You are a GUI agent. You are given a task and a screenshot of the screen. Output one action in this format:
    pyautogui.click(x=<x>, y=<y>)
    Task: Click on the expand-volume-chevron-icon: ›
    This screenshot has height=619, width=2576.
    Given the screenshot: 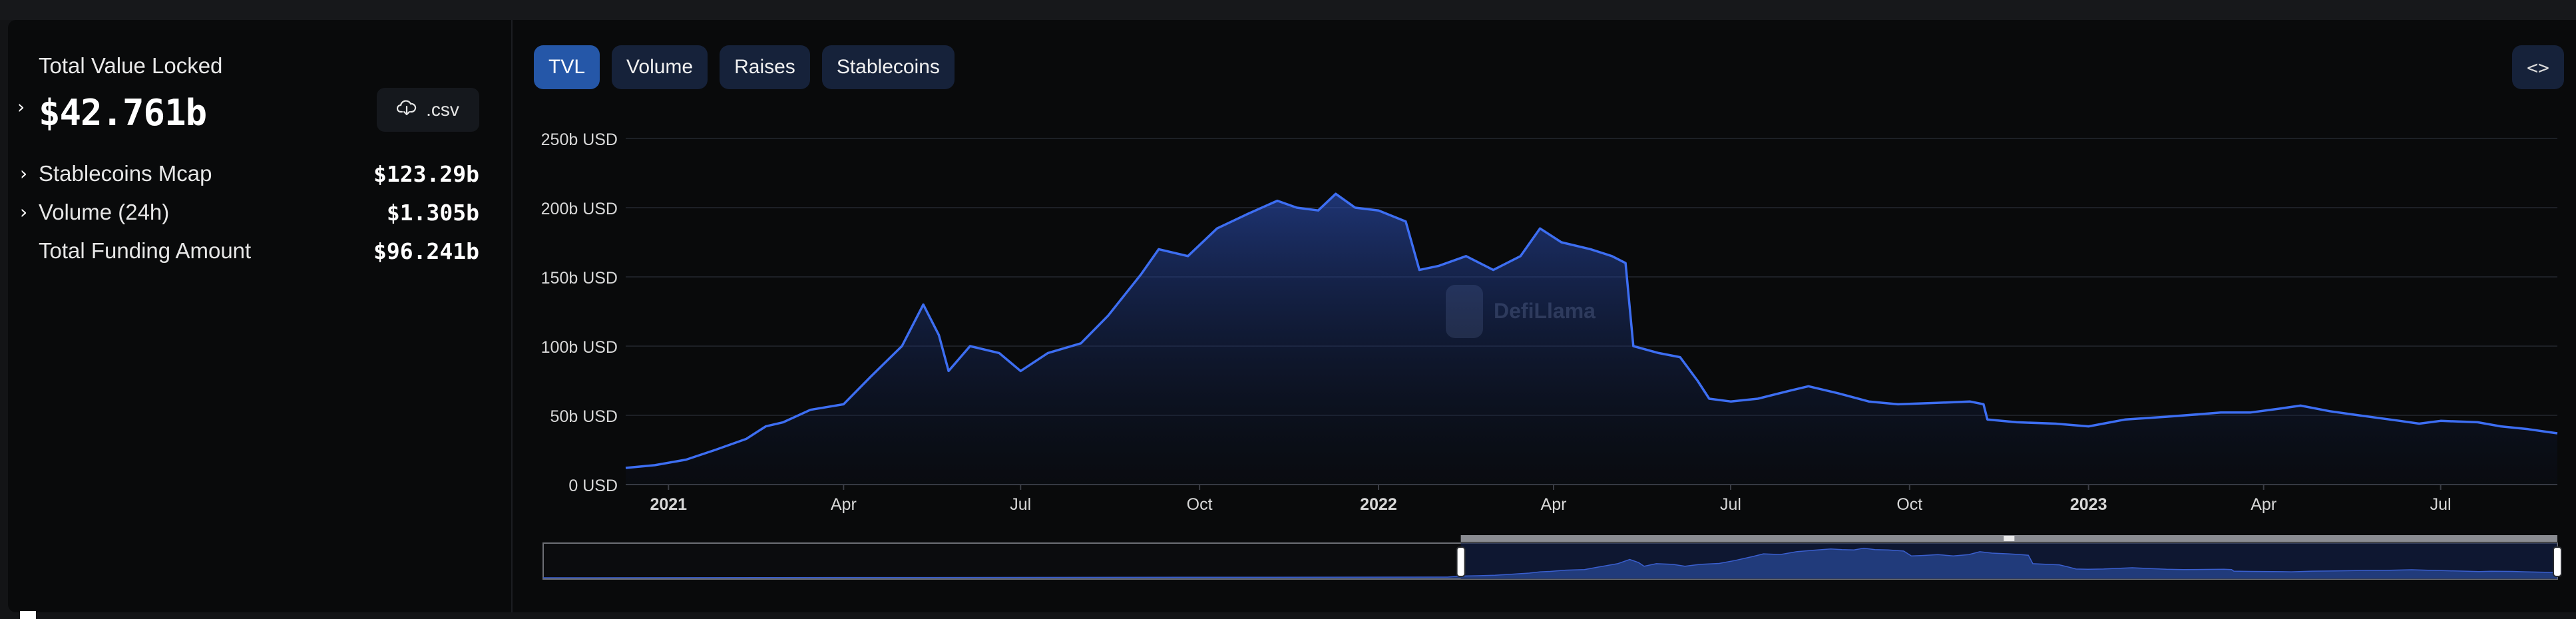 What is the action you would take?
    pyautogui.click(x=24, y=212)
    